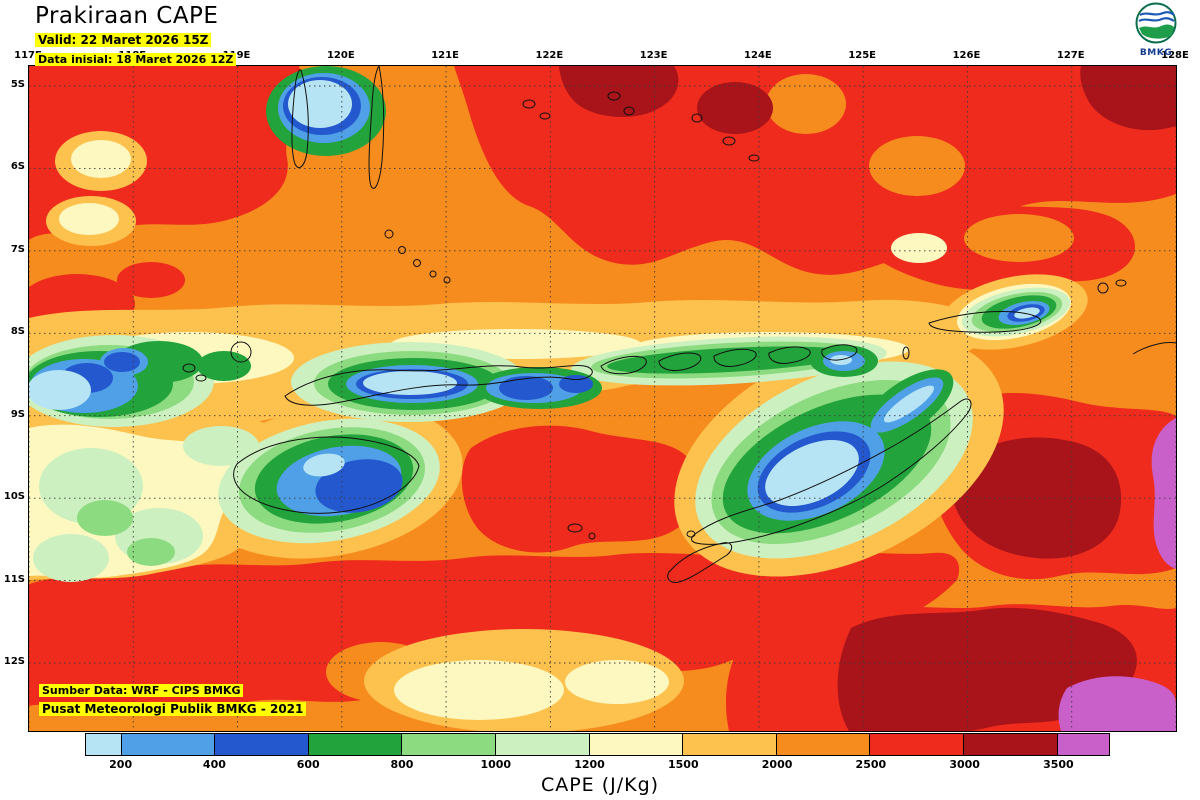  What do you see at coordinates (127, 16) in the screenshot?
I see `page-title: Prakiraan CAPE` at bounding box center [127, 16].